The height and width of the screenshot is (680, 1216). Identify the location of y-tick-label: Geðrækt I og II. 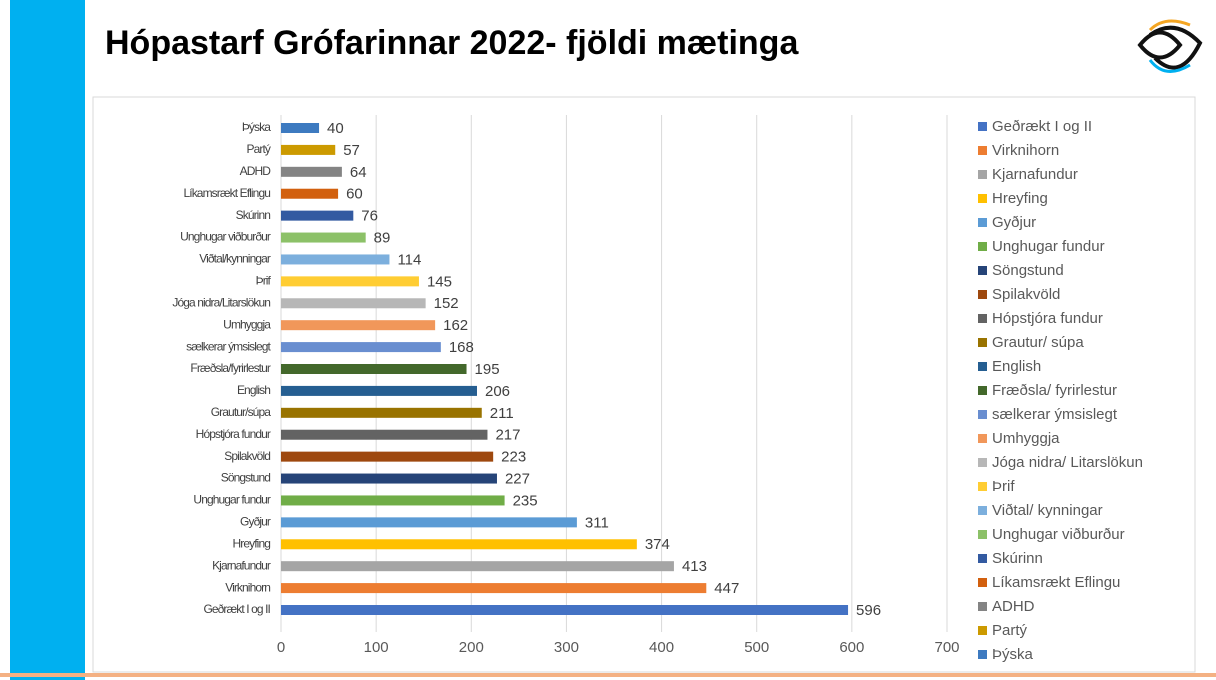
(236, 609).